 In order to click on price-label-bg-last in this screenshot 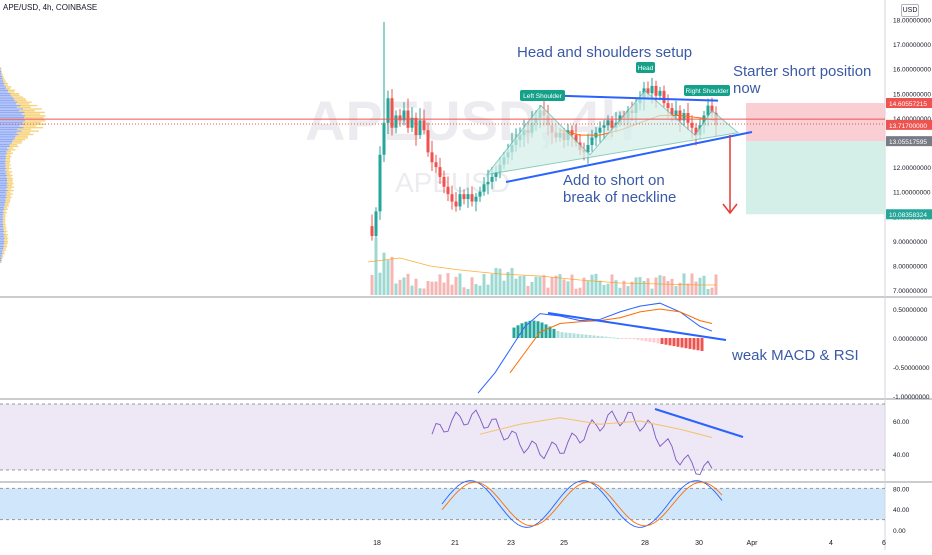, I will do `click(909, 124)`.